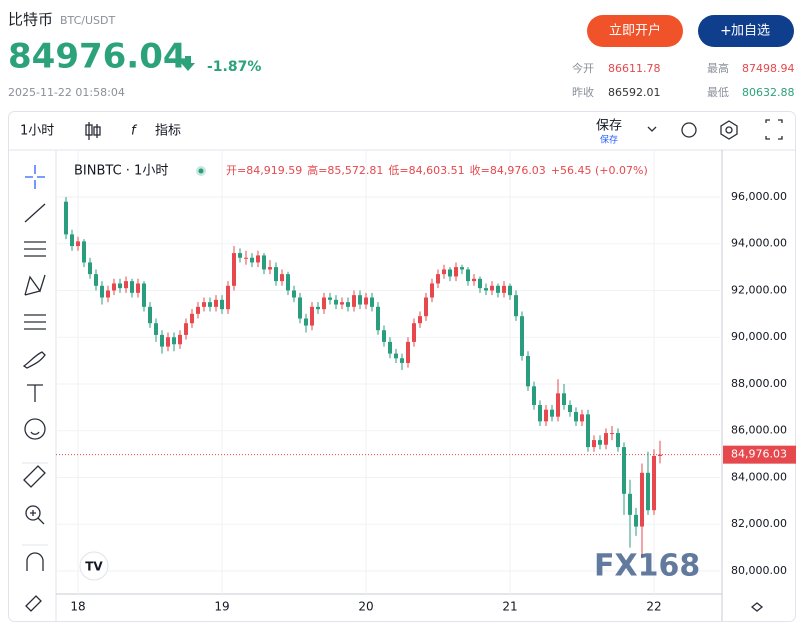 The width and height of the screenshot is (804, 622). Describe the element at coordinates (653, 607) in the screenshot. I see `x-tick-label: 22` at that location.